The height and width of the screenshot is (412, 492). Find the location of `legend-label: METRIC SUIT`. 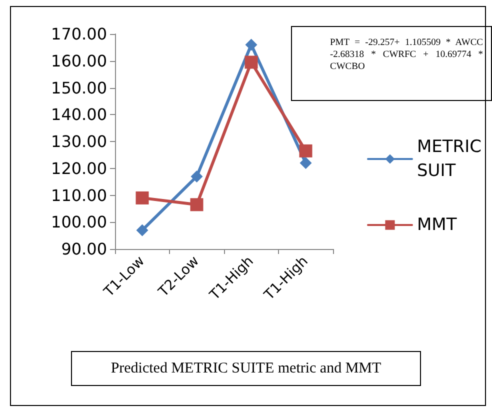

legend-label: METRIC SUIT is located at coordinates (452, 159).